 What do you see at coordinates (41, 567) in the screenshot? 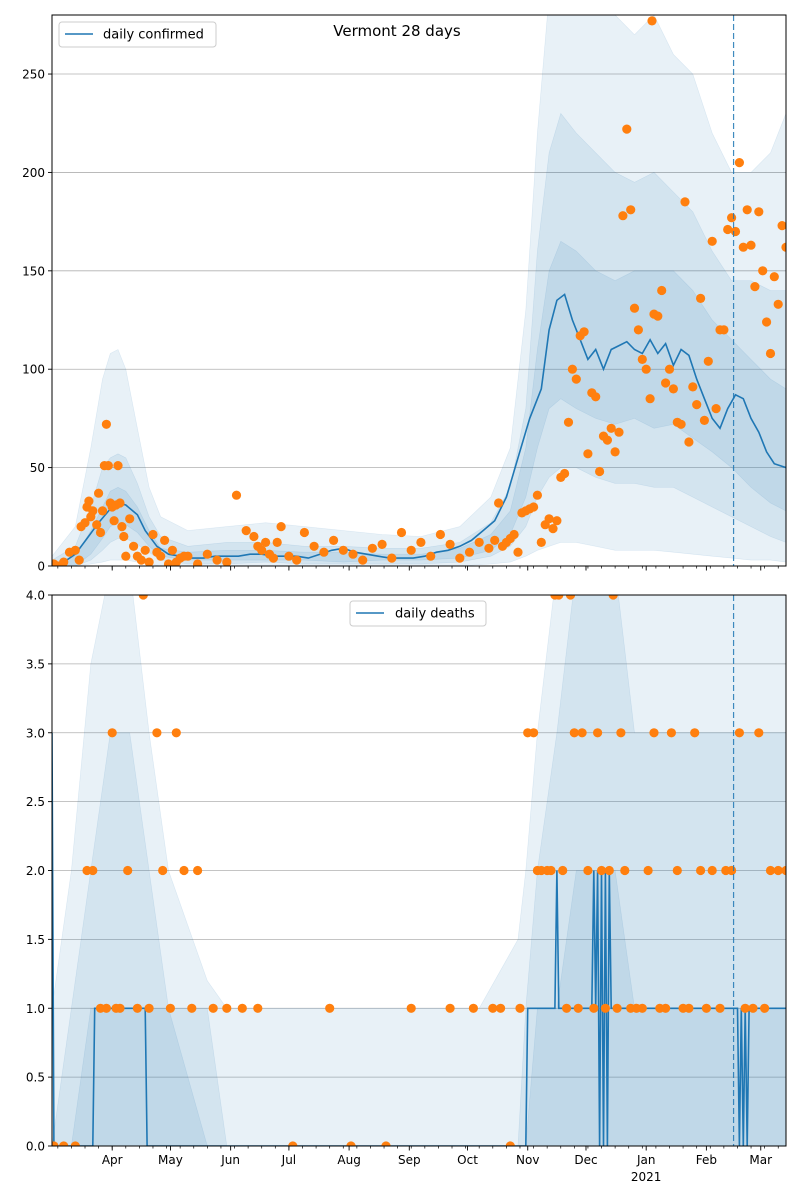
I see `confirmed-y-tick-label: 0` at bounding box center [41, 567].